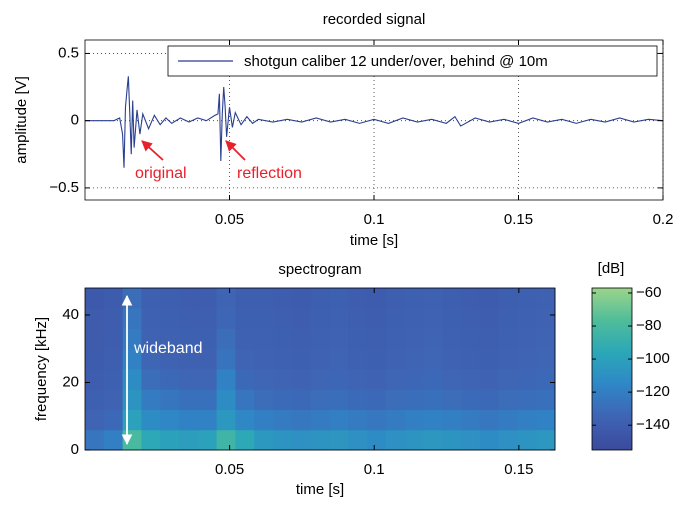  Describe the element at coordinates (21, 120) in the screenshot. I see `y-axis-label: amplitude [V]` at that location.